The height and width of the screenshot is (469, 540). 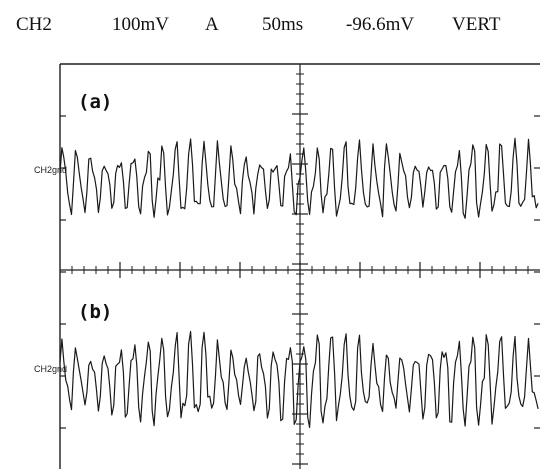 I want to click on volts-per-div-readout: 100mV, so click(x=140, y=24).